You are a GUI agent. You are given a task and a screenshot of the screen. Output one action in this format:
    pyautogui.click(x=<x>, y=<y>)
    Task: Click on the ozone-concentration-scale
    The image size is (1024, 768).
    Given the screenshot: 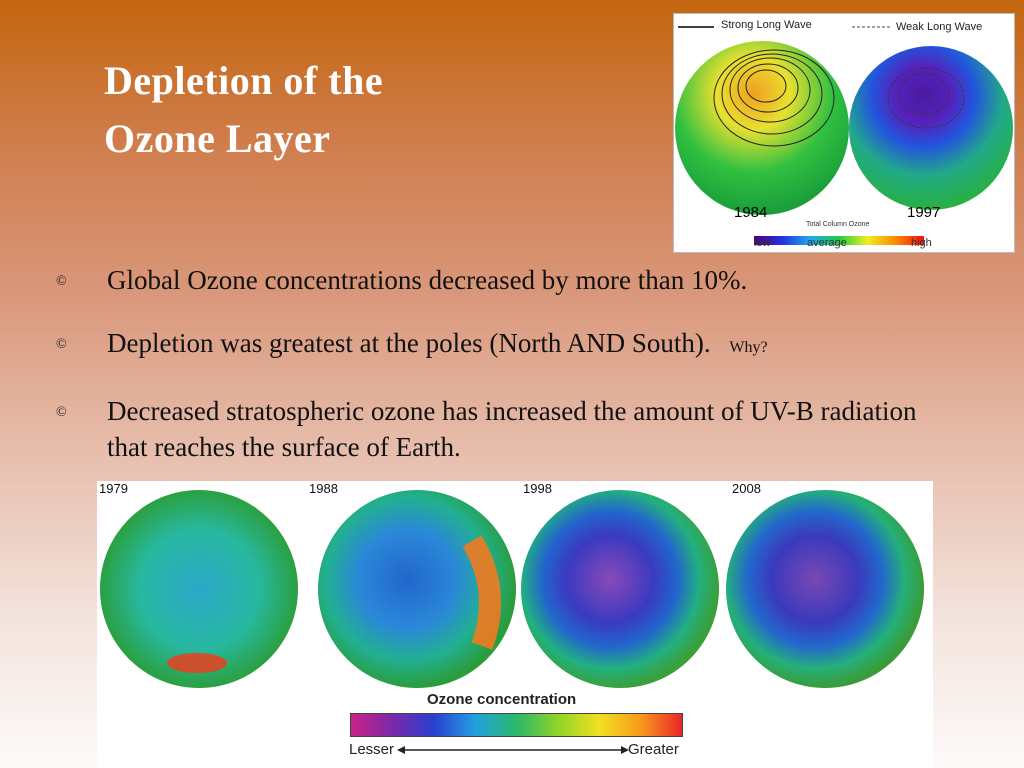 What is the action you would take?
    pyautogui.click(x=516, y=725)
    